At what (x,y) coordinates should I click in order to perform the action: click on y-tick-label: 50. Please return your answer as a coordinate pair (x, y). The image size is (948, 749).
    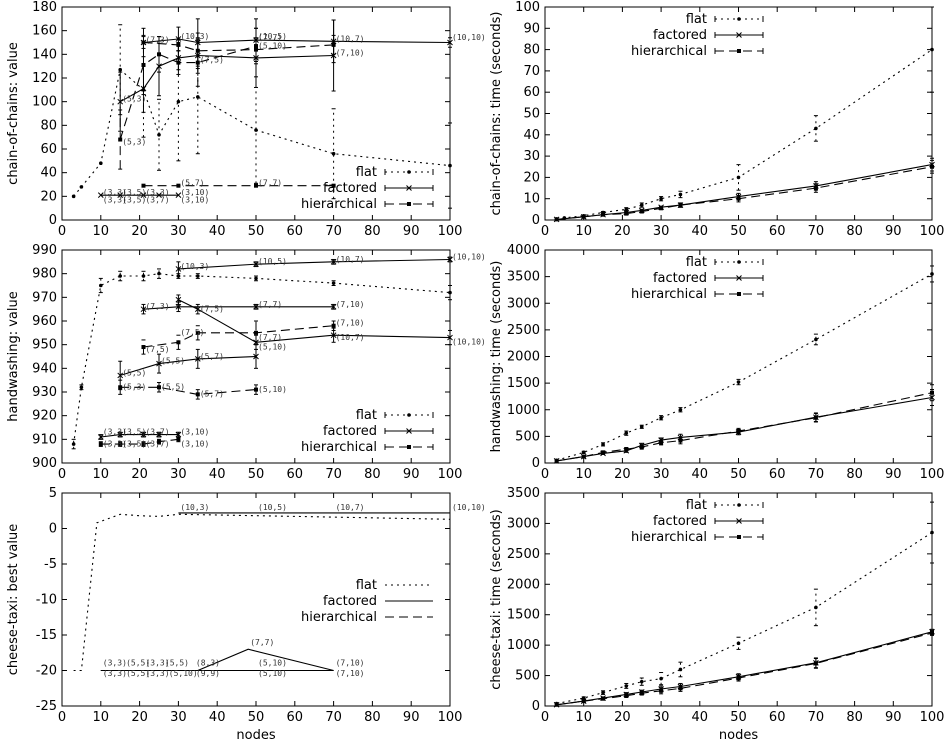
    Looking at the image, I should click on (531, 114).